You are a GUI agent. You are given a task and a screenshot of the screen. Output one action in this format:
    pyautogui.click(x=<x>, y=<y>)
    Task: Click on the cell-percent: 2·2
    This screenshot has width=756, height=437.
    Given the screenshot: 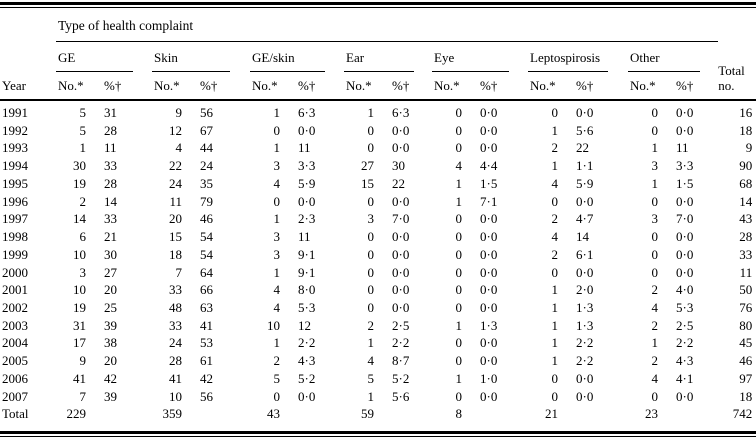 What is the action you would take?
    pyautogui.click(x=685, y=343)
    